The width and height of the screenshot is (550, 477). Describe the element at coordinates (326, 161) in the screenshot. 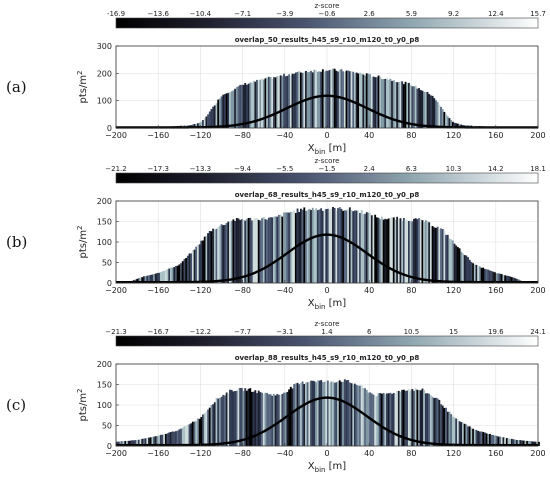

I see `colorbar-label: z-score` at that location.